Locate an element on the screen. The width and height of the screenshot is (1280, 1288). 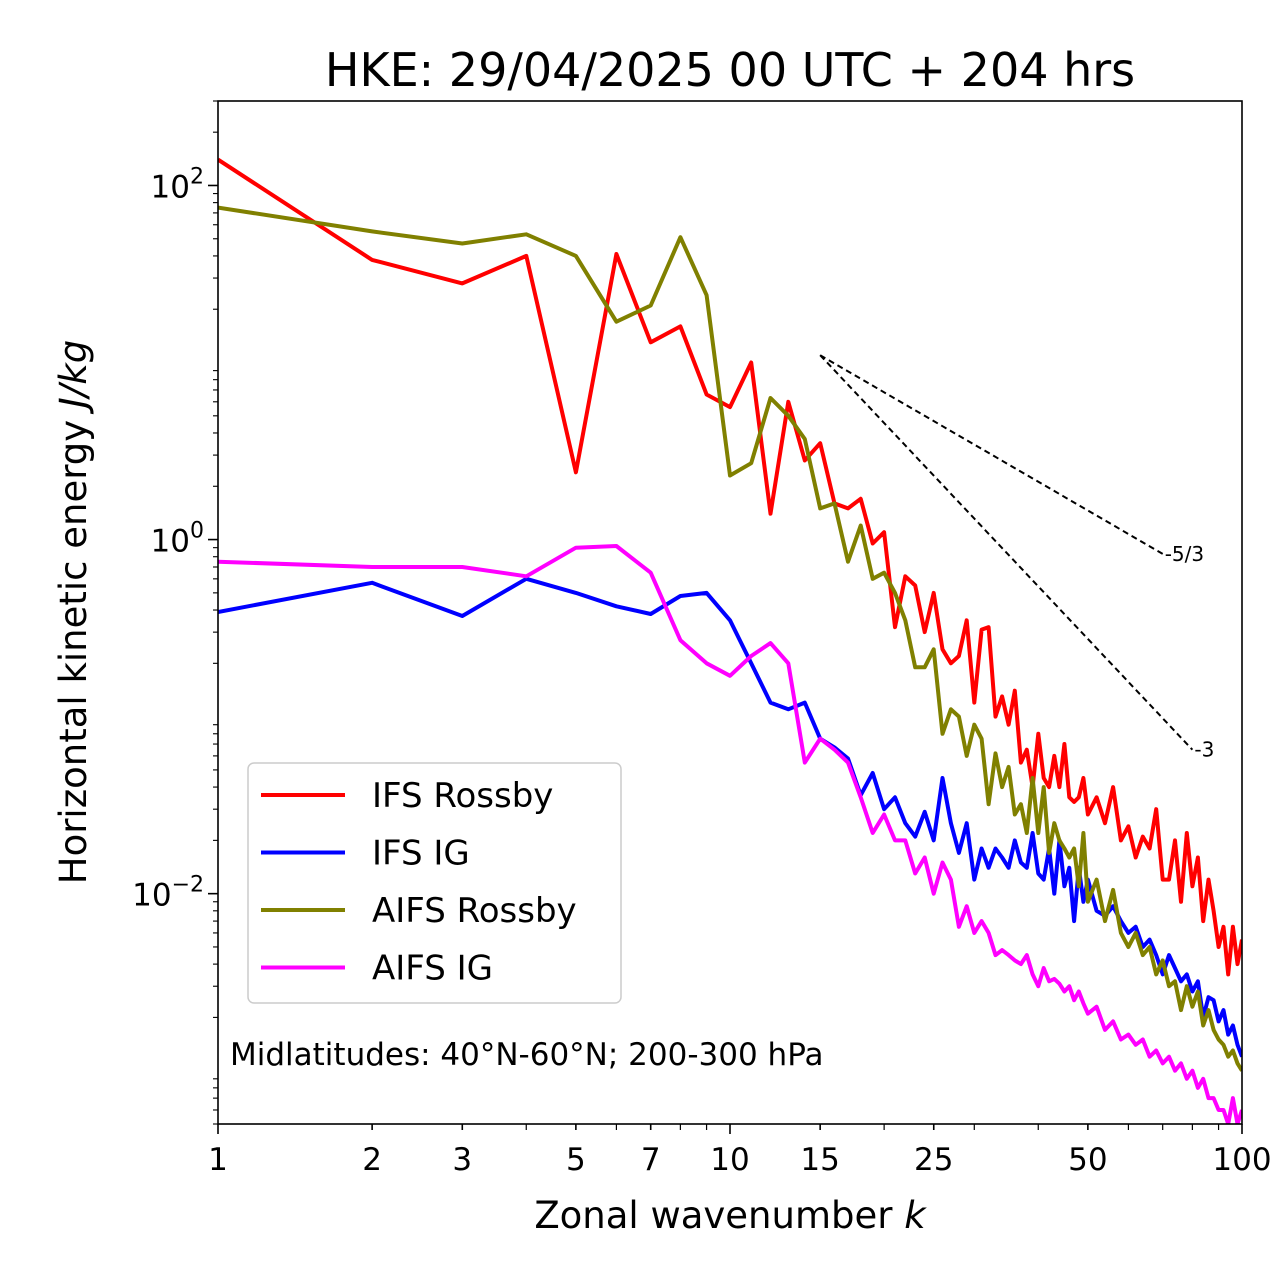
x-tick-label-4: 7 is located at coordinates (651, 1160).